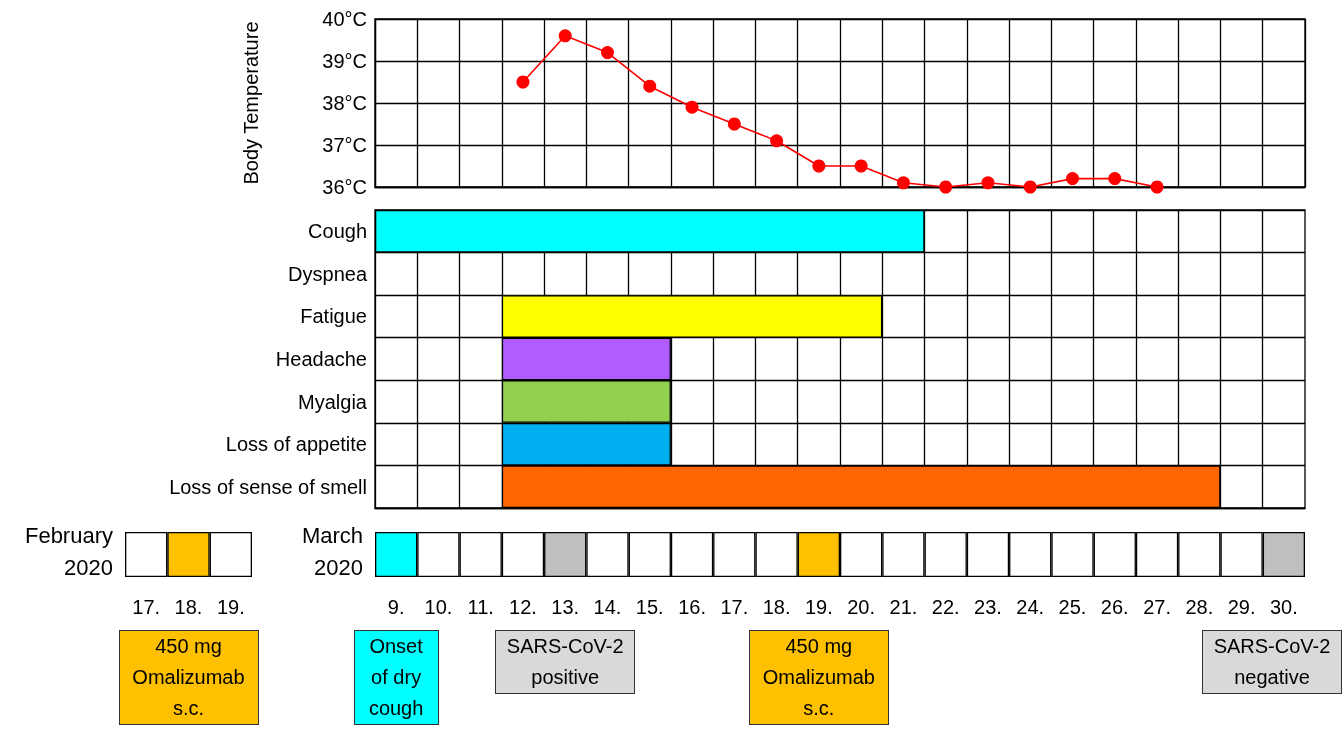 The height and width of the screenshot is (735, 1344). What do you see at coordinates (649, 607) in the screenshot?
I see `x-tick-label: 15.` at bounding box center [649, 607].